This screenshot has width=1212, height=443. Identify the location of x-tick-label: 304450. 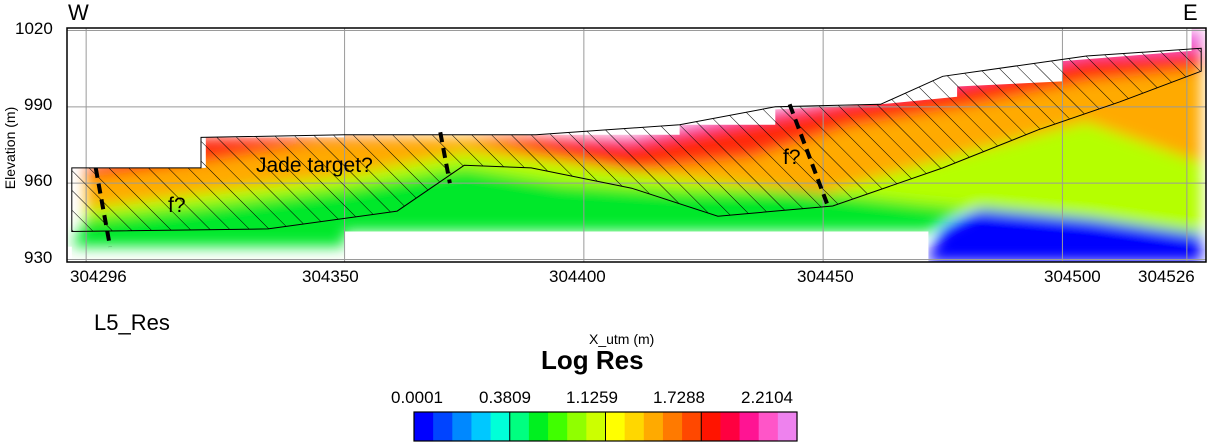
(825, 276).